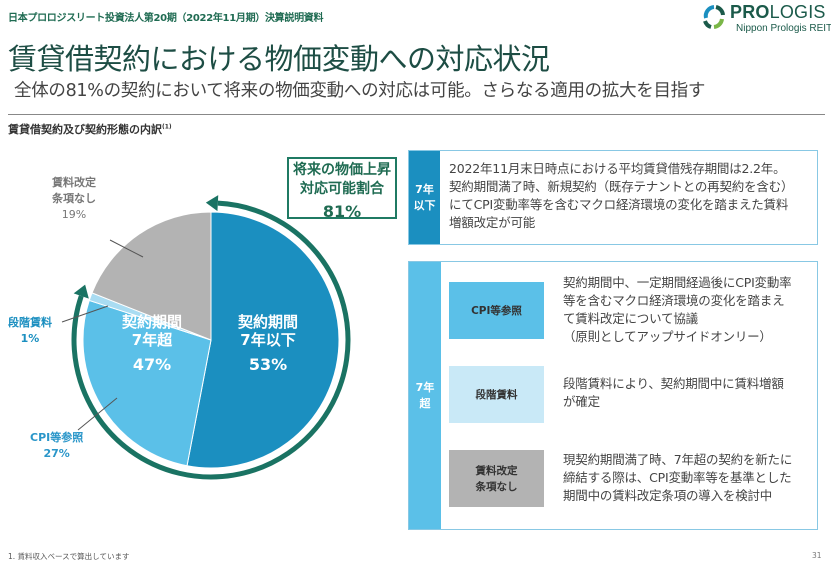 This screenshot has width=831, height=581. Describe the element at coordinates (714, 17) in the screenshot. I see `logo-mark-icon` at that location.